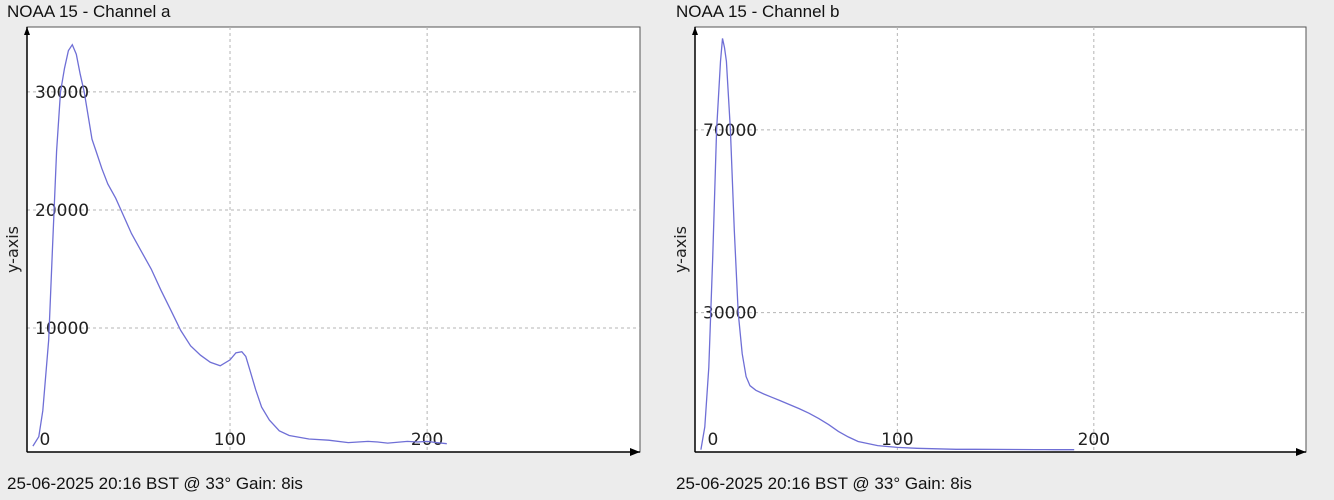 The image size is (1334, 500). What do you see at coordinates (27, 31) in the screenshot?
I see `chart-a-y-arrow` at bounding box center [27, 31].